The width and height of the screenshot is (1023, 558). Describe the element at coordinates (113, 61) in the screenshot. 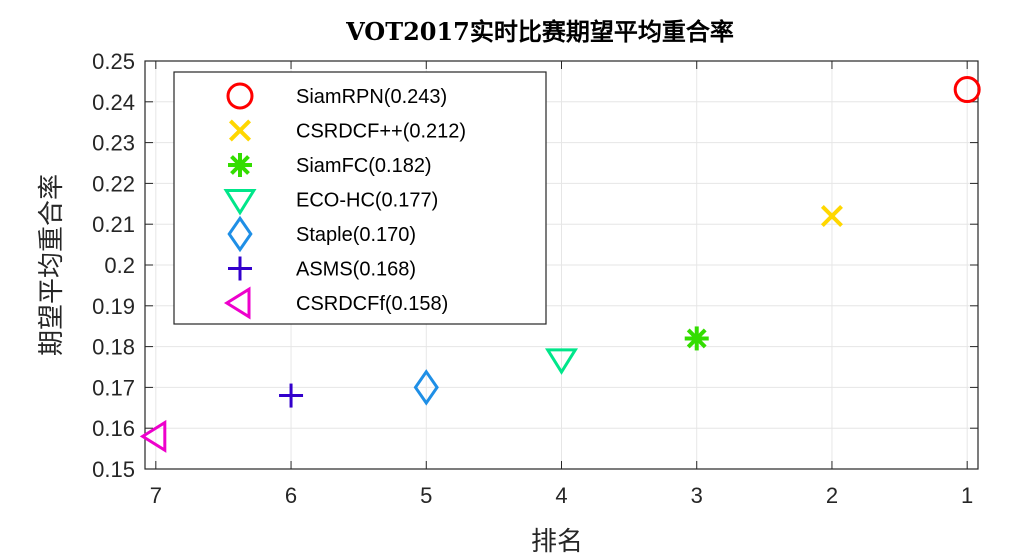

I see `y-tick-label: 0.25` at that location.